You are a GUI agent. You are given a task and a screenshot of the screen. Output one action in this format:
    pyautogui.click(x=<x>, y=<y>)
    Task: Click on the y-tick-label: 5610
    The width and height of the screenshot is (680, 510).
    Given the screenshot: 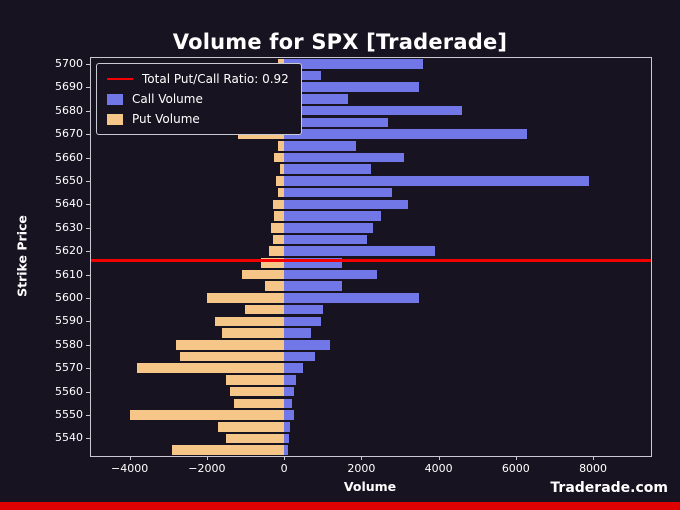 What is the action you would take?
    pyautogui.click(x=69, y=274)
    